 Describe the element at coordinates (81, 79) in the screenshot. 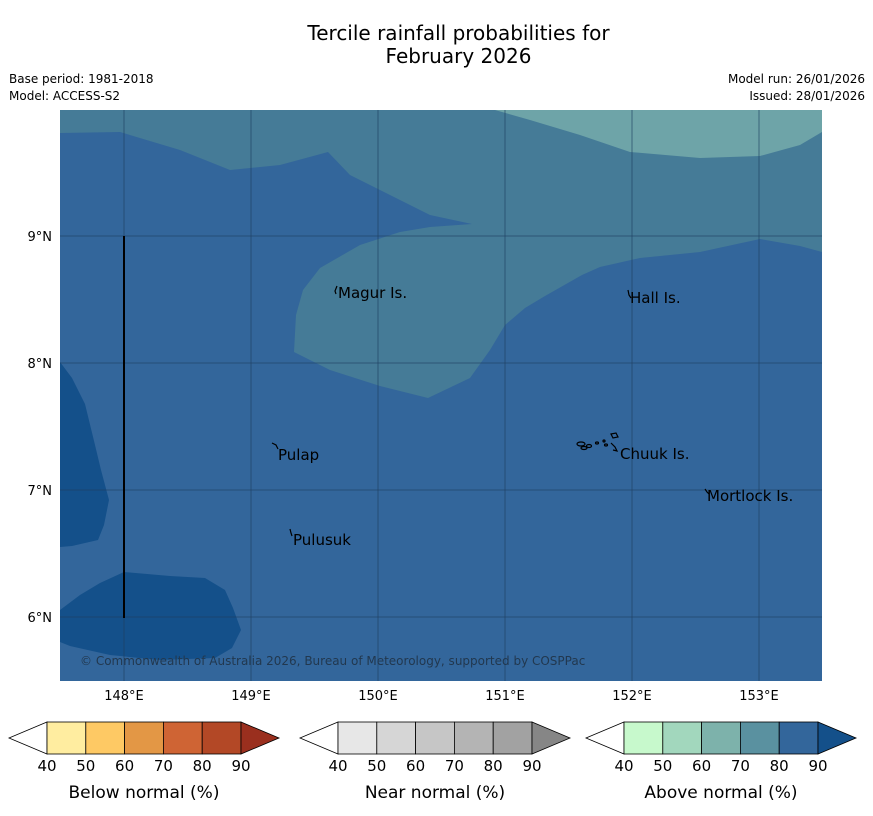

I see `base-period: Base period: 1981-2018` at that location.